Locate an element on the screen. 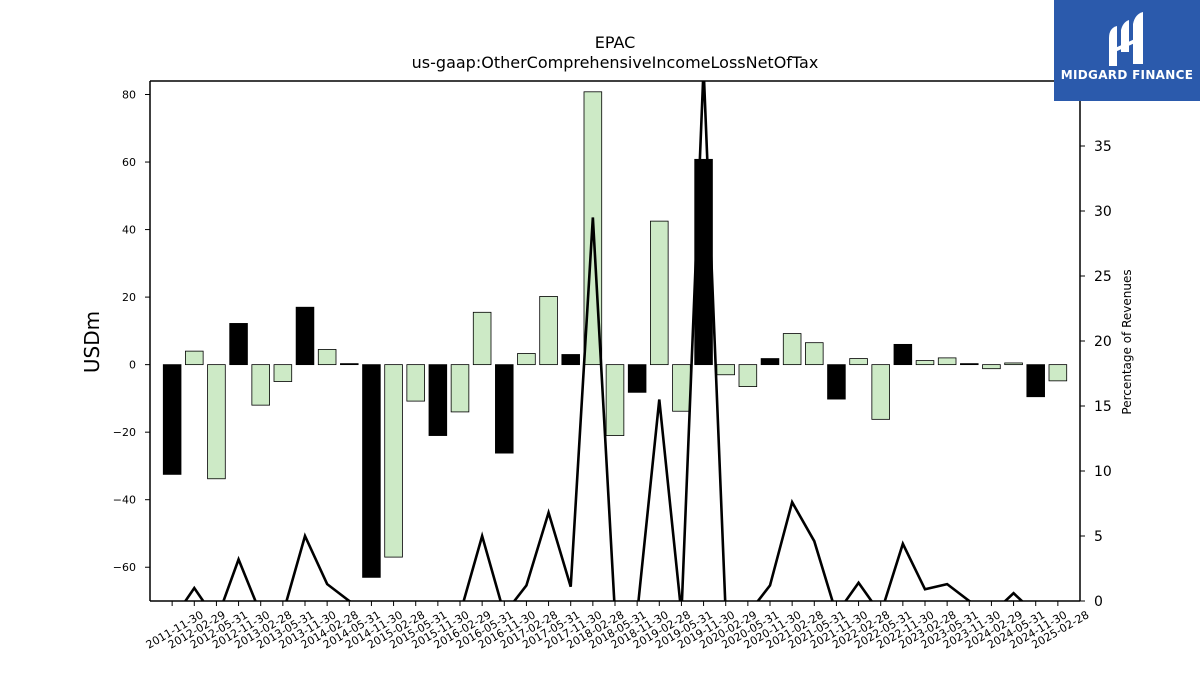 This screenshot has width=1200, height=675. y-tick-label: 40 is located at coordinates (129, 230).